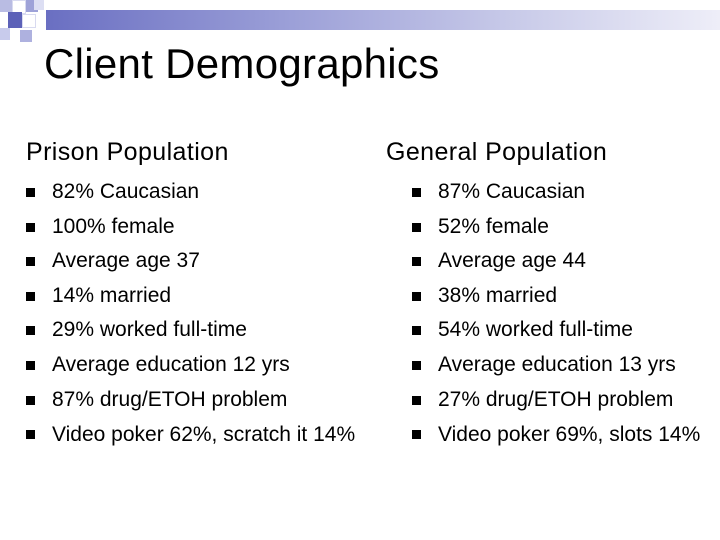  I want to click on list-item-text: 82% Caucasian, so click(126, 191).